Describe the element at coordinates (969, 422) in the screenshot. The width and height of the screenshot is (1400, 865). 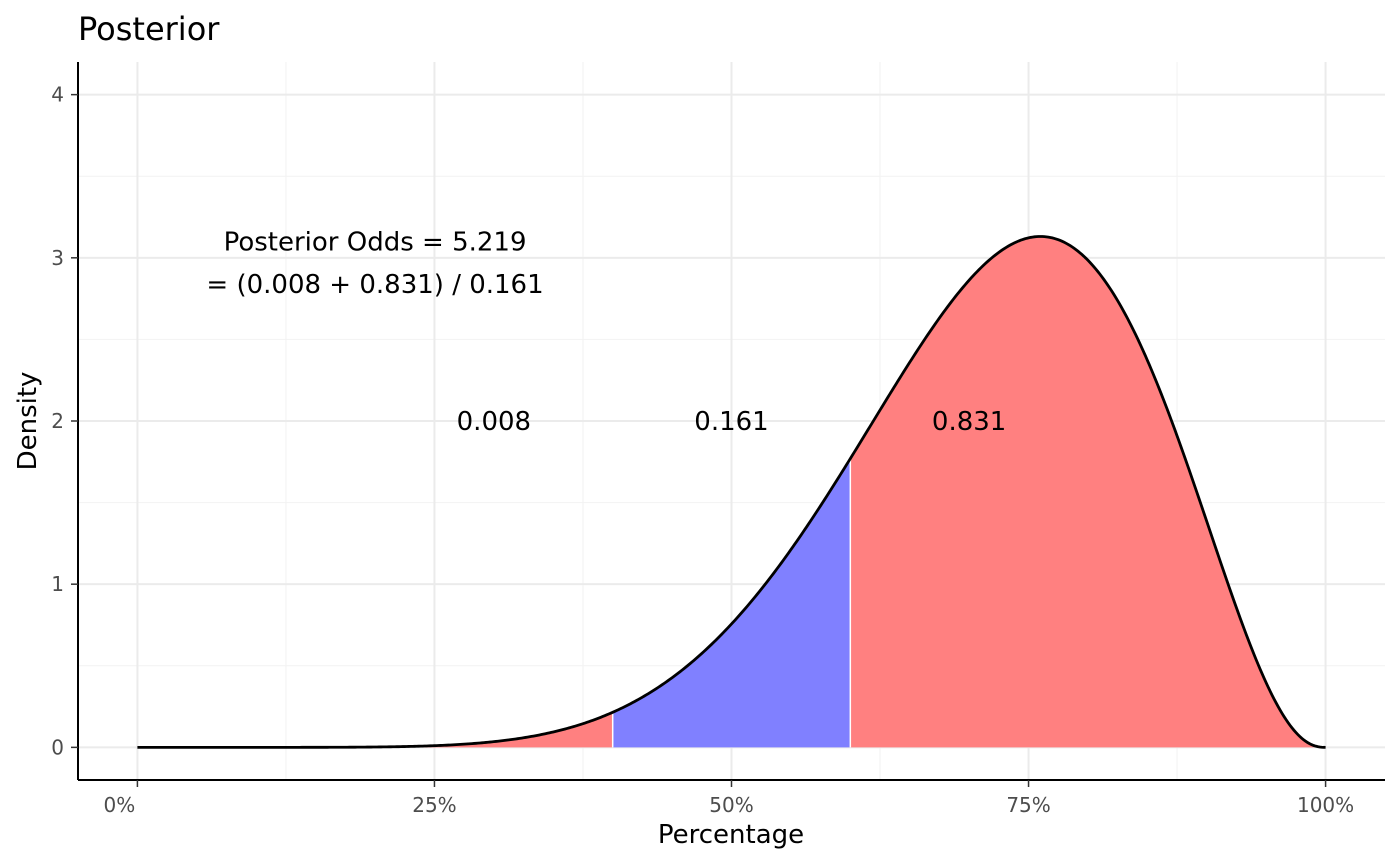
I see `region-label-0.831: 0.831` at that location.